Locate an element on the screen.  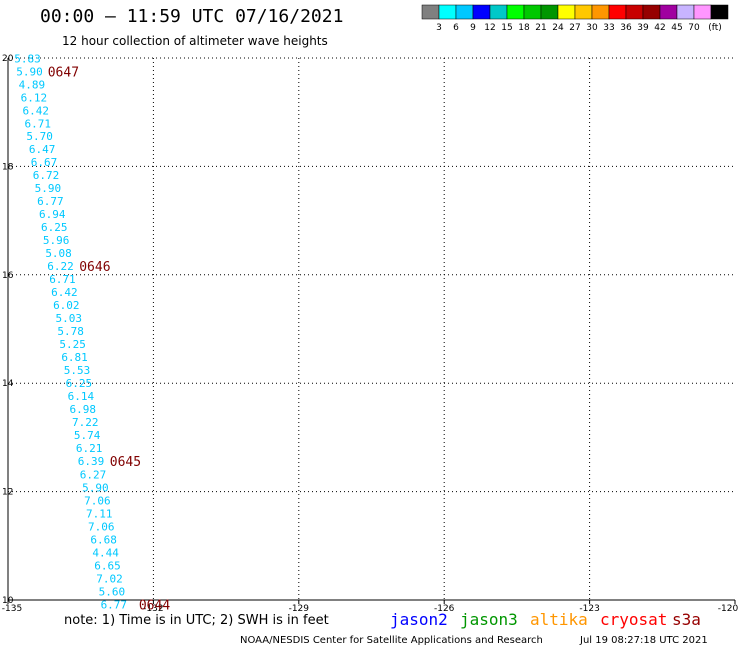
swh-point-label: 6.47 is located at coordinates (42, 149).